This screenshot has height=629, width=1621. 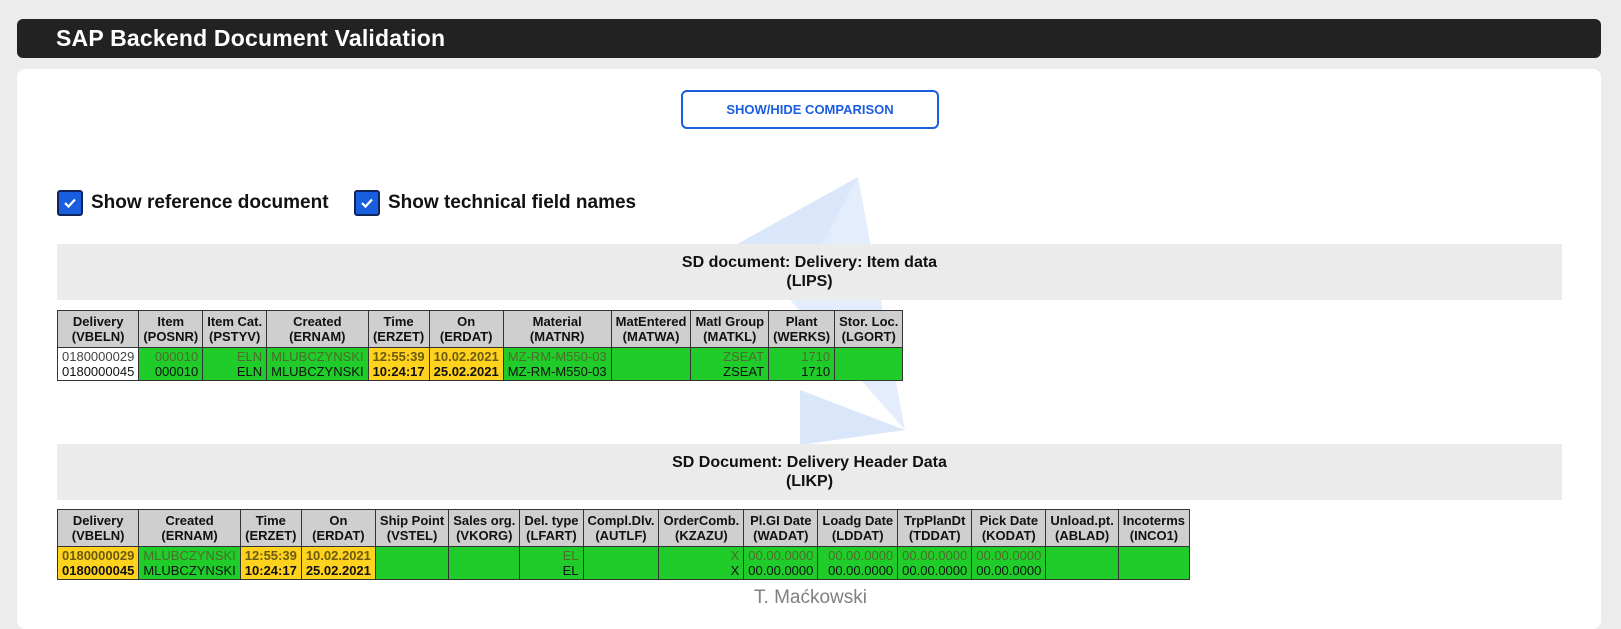 What do you see at coordinates (701, 535) in the screenshot?
I see `column-technical-name: (KZAZU)` at bounding box center [701, 535].